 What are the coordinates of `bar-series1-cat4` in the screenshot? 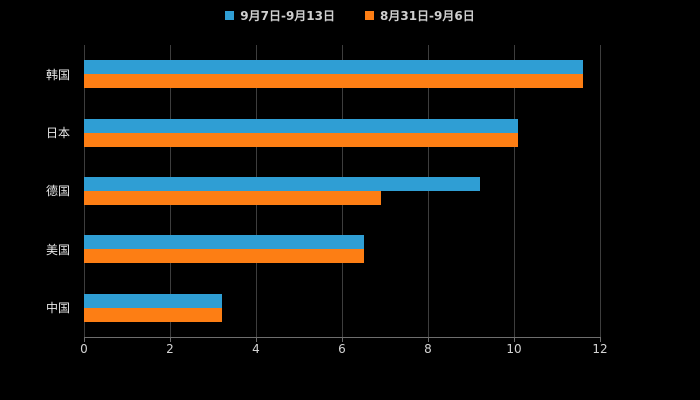 It's located at (153, 314).